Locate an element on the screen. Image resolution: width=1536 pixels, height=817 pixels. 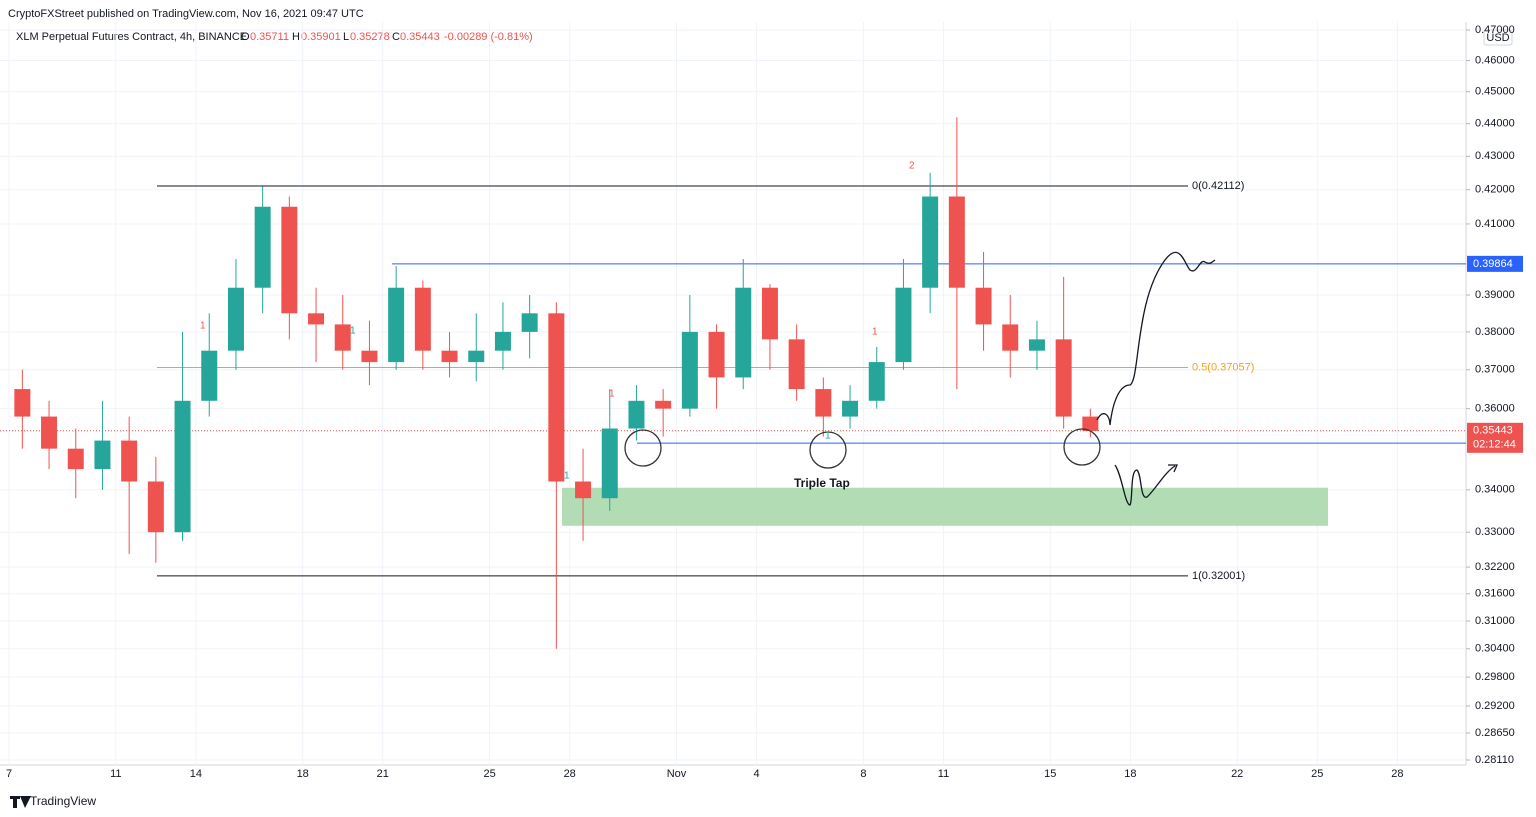
x-tick-label: 7 is located at coordinates (9, 774).